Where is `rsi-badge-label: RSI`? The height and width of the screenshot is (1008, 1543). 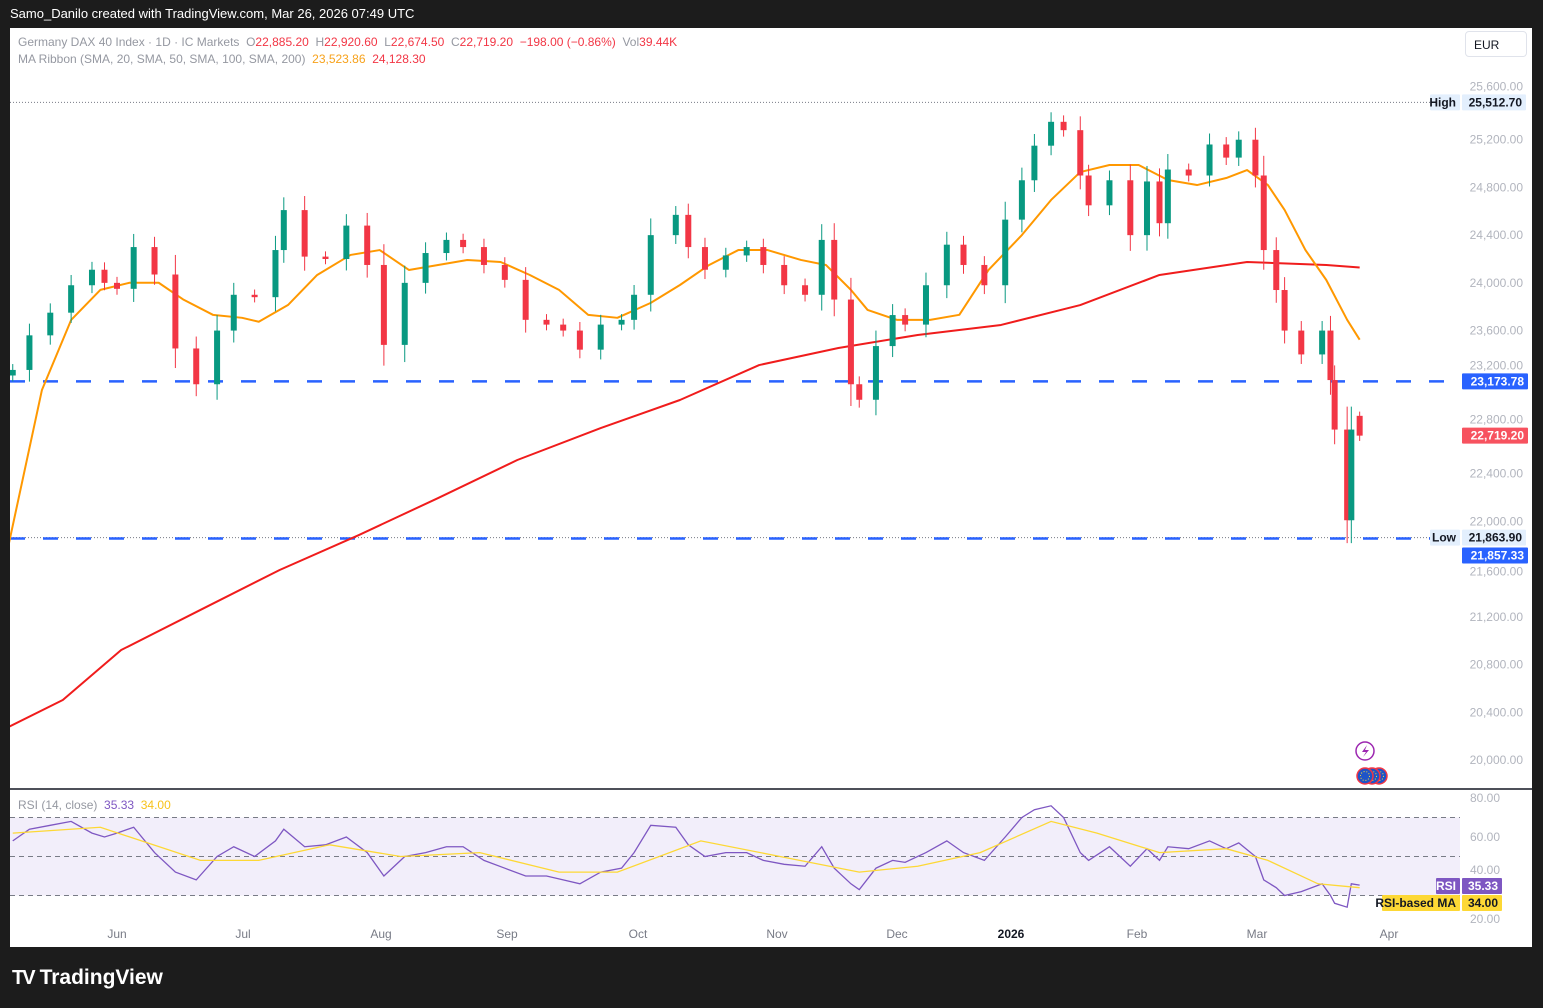
rsi-badge-label: RSI is located at coordinates (1446, 886).